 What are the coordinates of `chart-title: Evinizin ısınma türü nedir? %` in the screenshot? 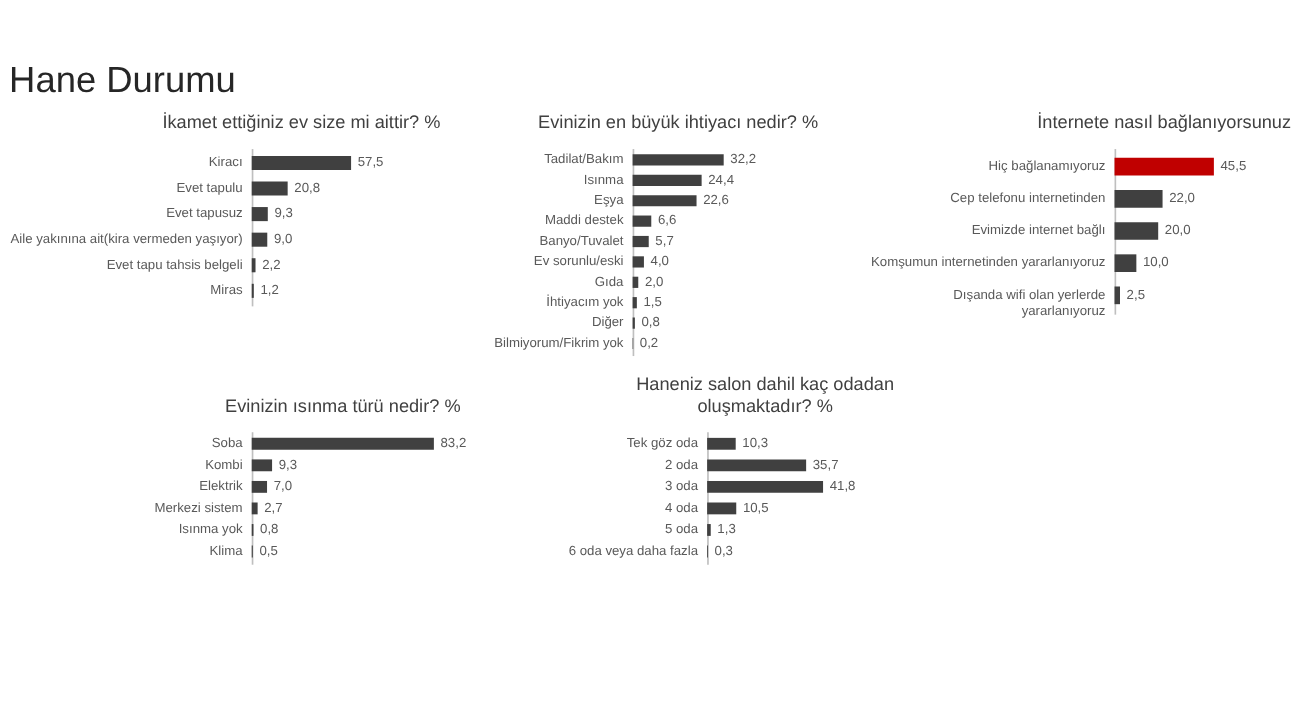 It's located at (343, 405).